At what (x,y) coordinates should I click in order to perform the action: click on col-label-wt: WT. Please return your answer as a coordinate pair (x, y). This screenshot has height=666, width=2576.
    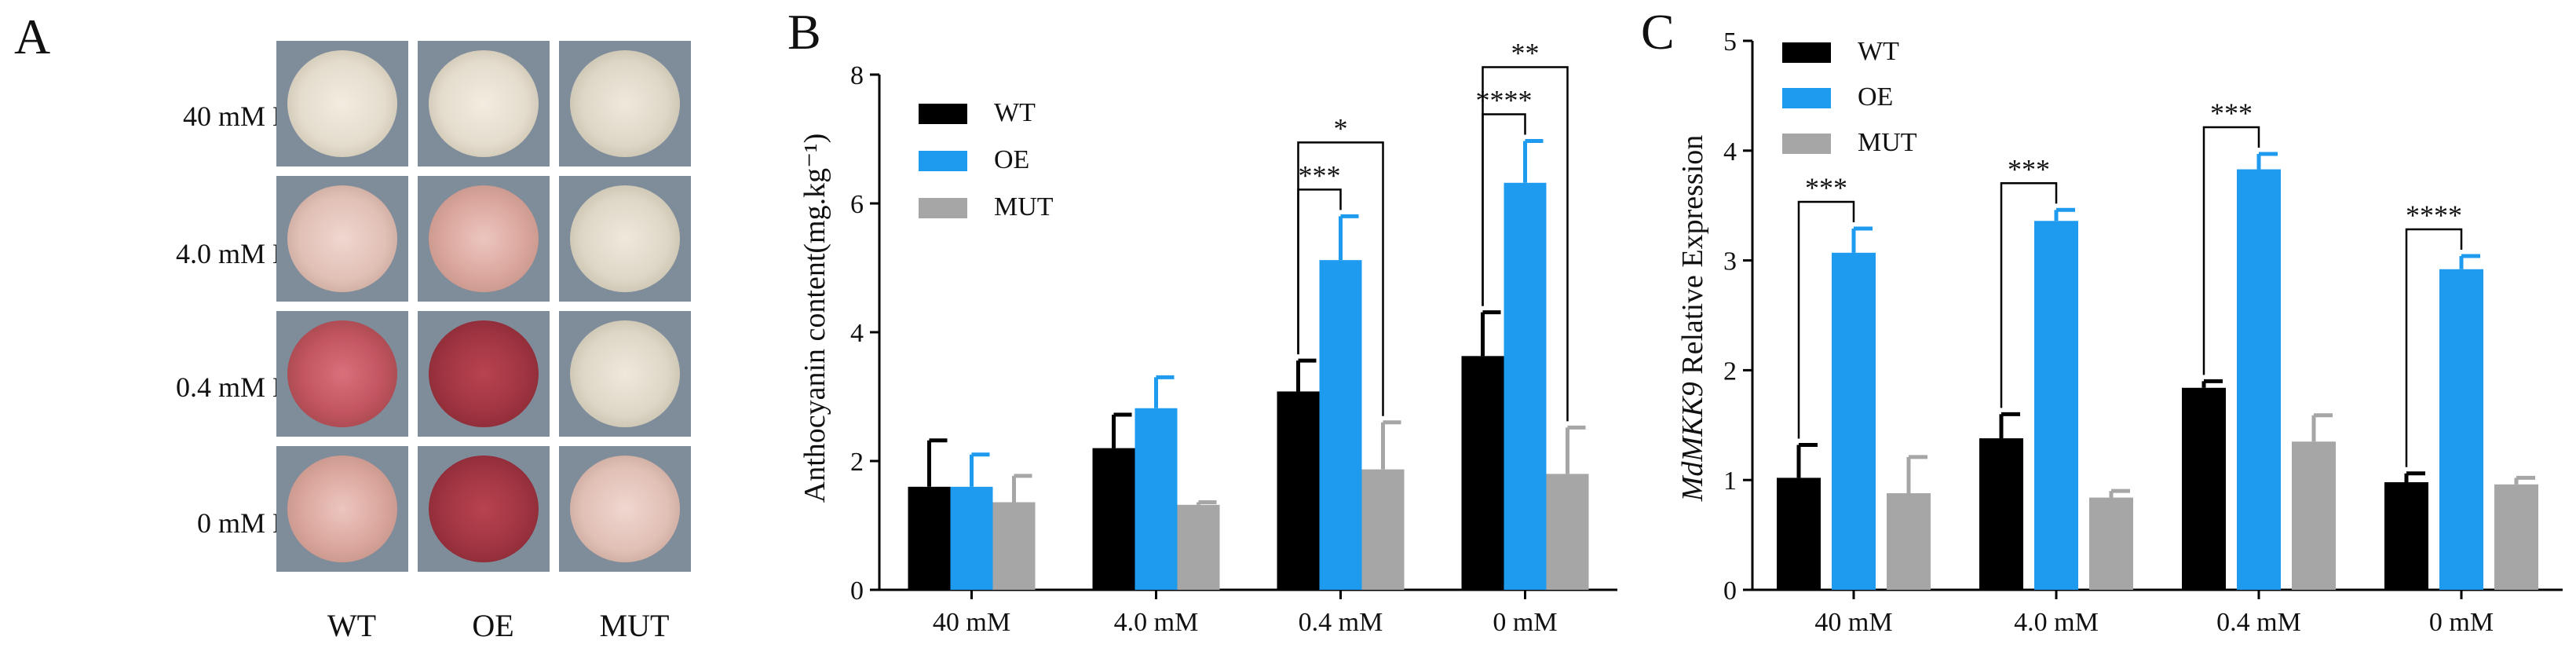
    Looking at the image, I should click on (351, 625).